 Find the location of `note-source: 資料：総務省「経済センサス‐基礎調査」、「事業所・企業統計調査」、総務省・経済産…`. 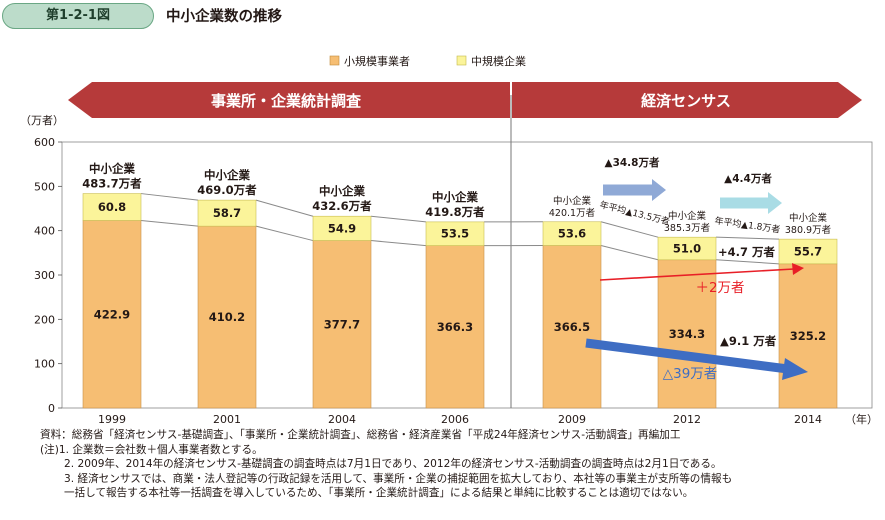

note-source: 資料：総務省「経済センサス‐基礎調査」、「事業所・企業統計調査」、総務省・経済産… is located at coordinates (360, 435).